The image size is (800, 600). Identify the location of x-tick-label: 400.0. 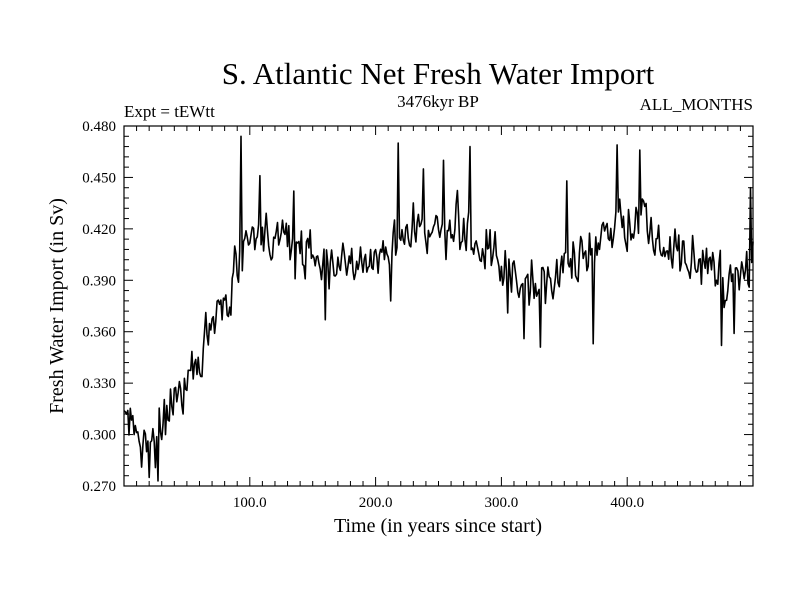
(627, 503).